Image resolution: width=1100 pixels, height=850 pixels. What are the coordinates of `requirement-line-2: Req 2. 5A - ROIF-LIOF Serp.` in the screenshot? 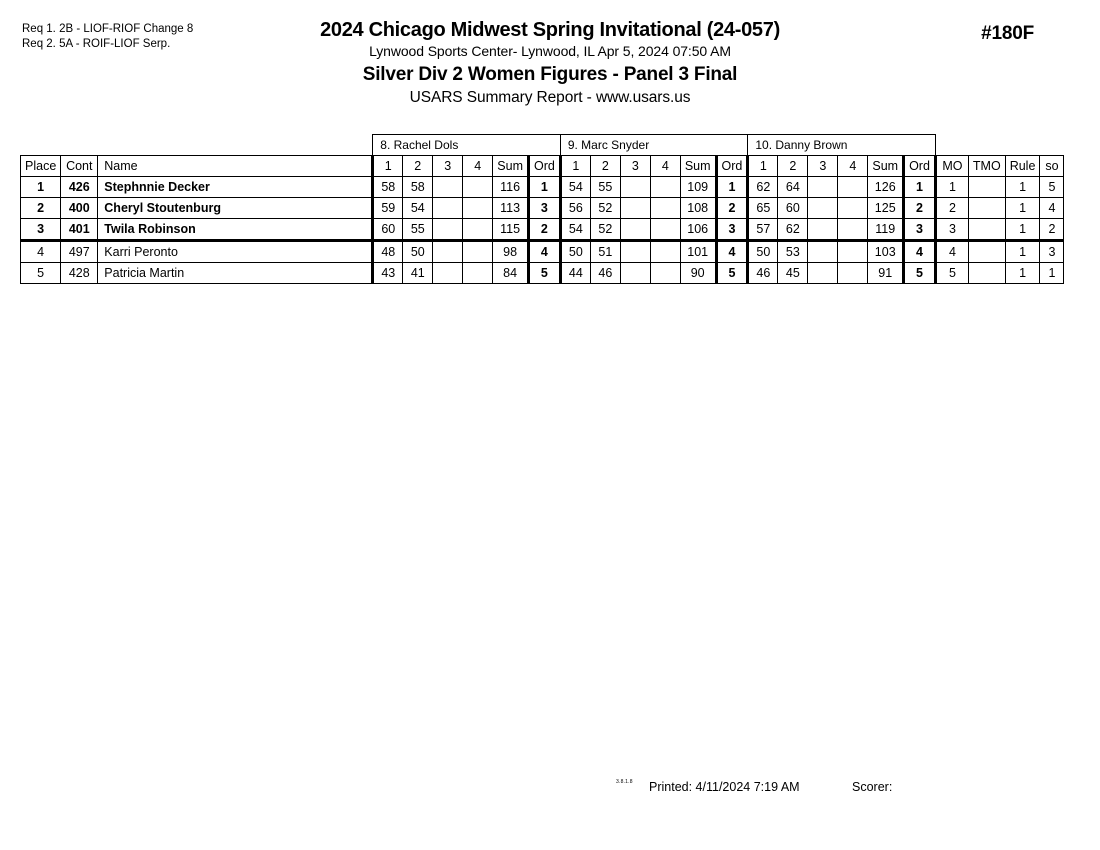 It's located at (96, 44).